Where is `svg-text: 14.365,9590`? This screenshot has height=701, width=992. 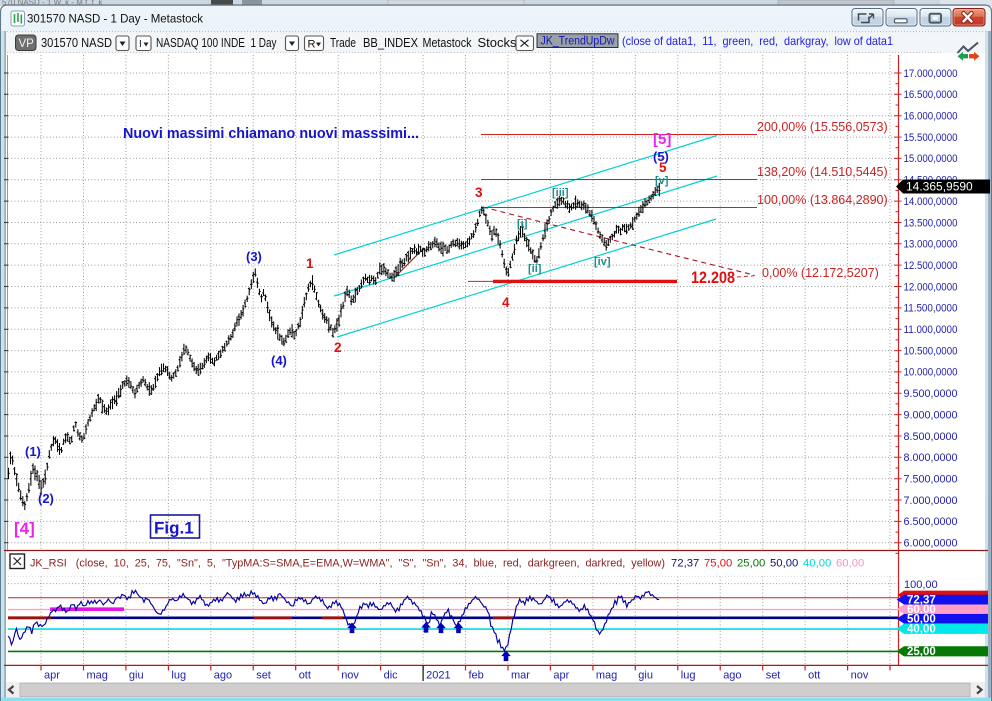 svg-text: 14.365,9590 is located at coordinates (939, 186).